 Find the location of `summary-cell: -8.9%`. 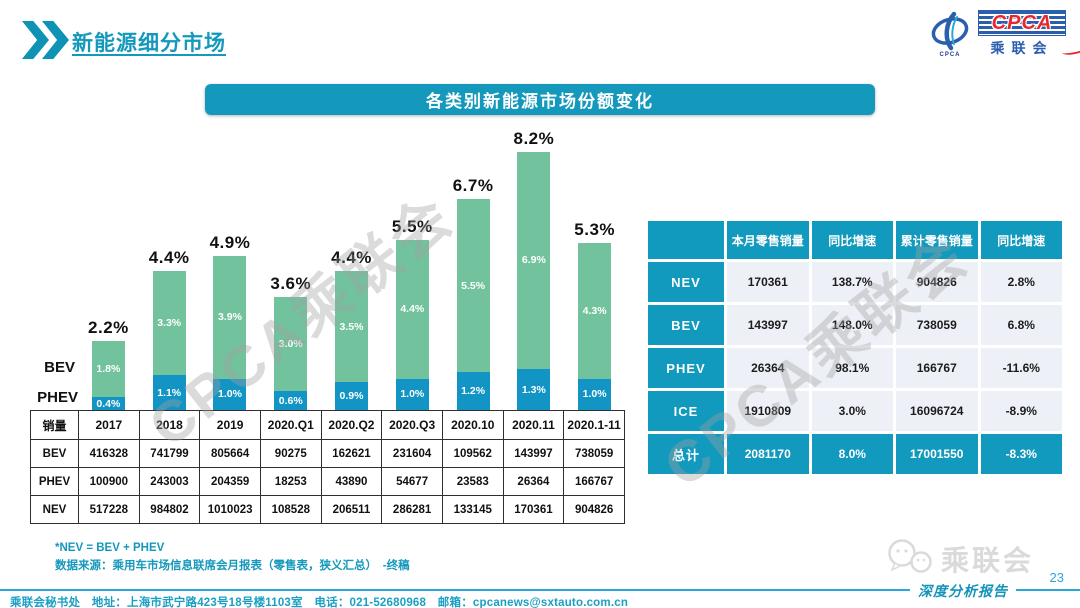

summary-cell: -8.9% is located at coordinates (1021, 411).